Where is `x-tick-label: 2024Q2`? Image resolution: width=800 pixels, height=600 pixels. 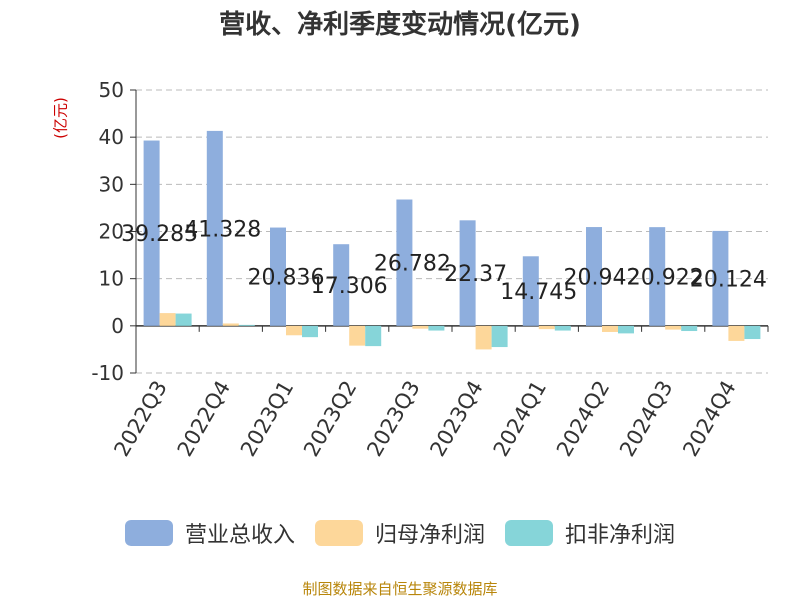 x-tick-label: 2024Q2 is located at coordinates (583, 419).